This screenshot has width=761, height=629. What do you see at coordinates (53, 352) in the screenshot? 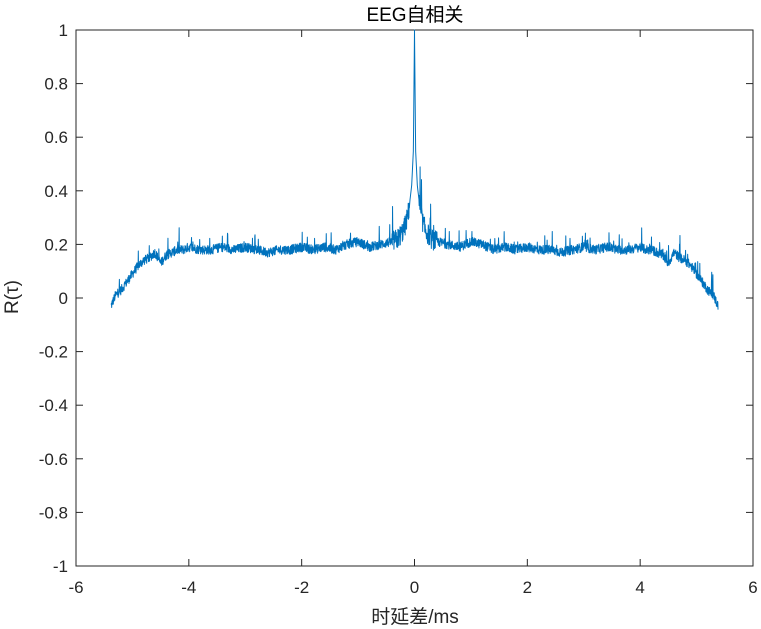
I see `y-tick-label: -0.2` at bounding box center [53, 352].